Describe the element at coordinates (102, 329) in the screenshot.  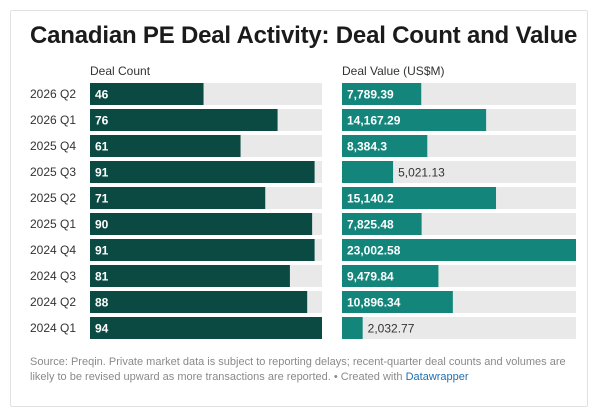
I see `count-value-label: 94` at that location.